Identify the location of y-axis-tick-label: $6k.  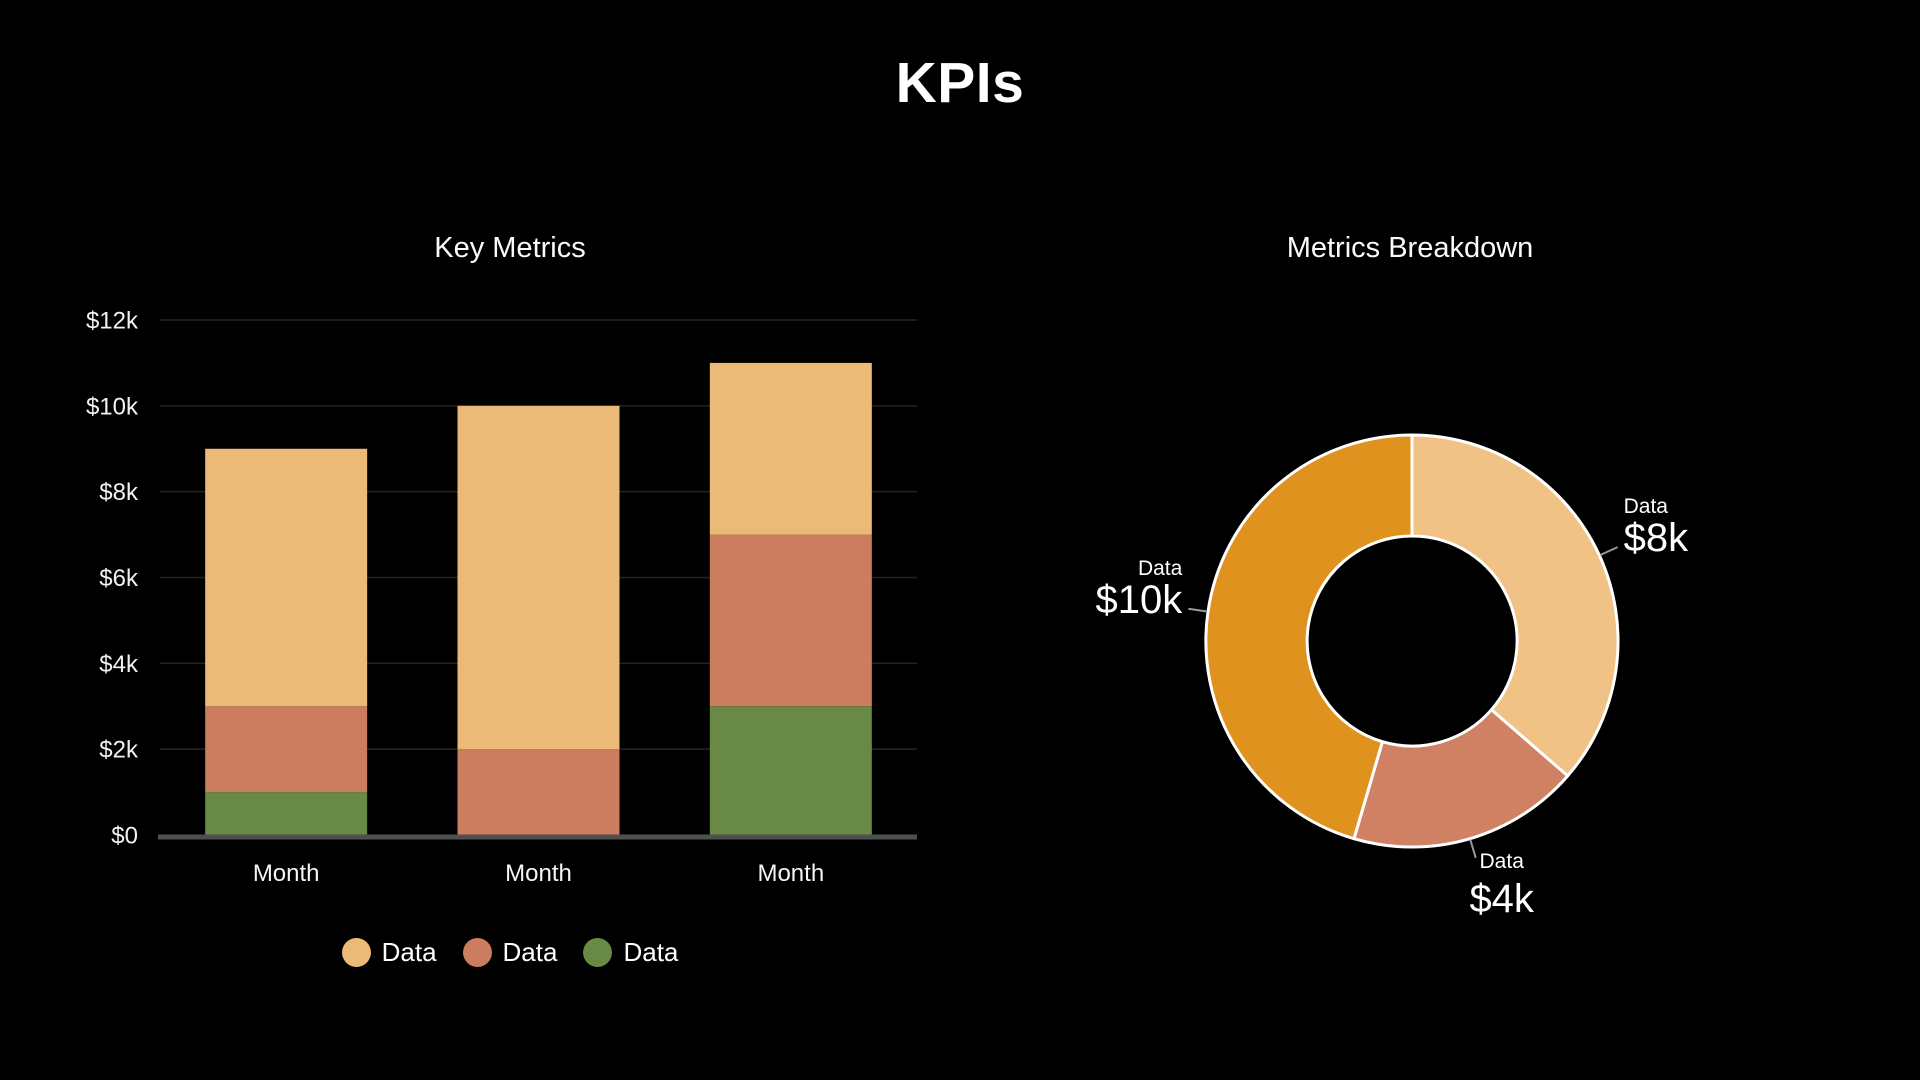
(119, 578).